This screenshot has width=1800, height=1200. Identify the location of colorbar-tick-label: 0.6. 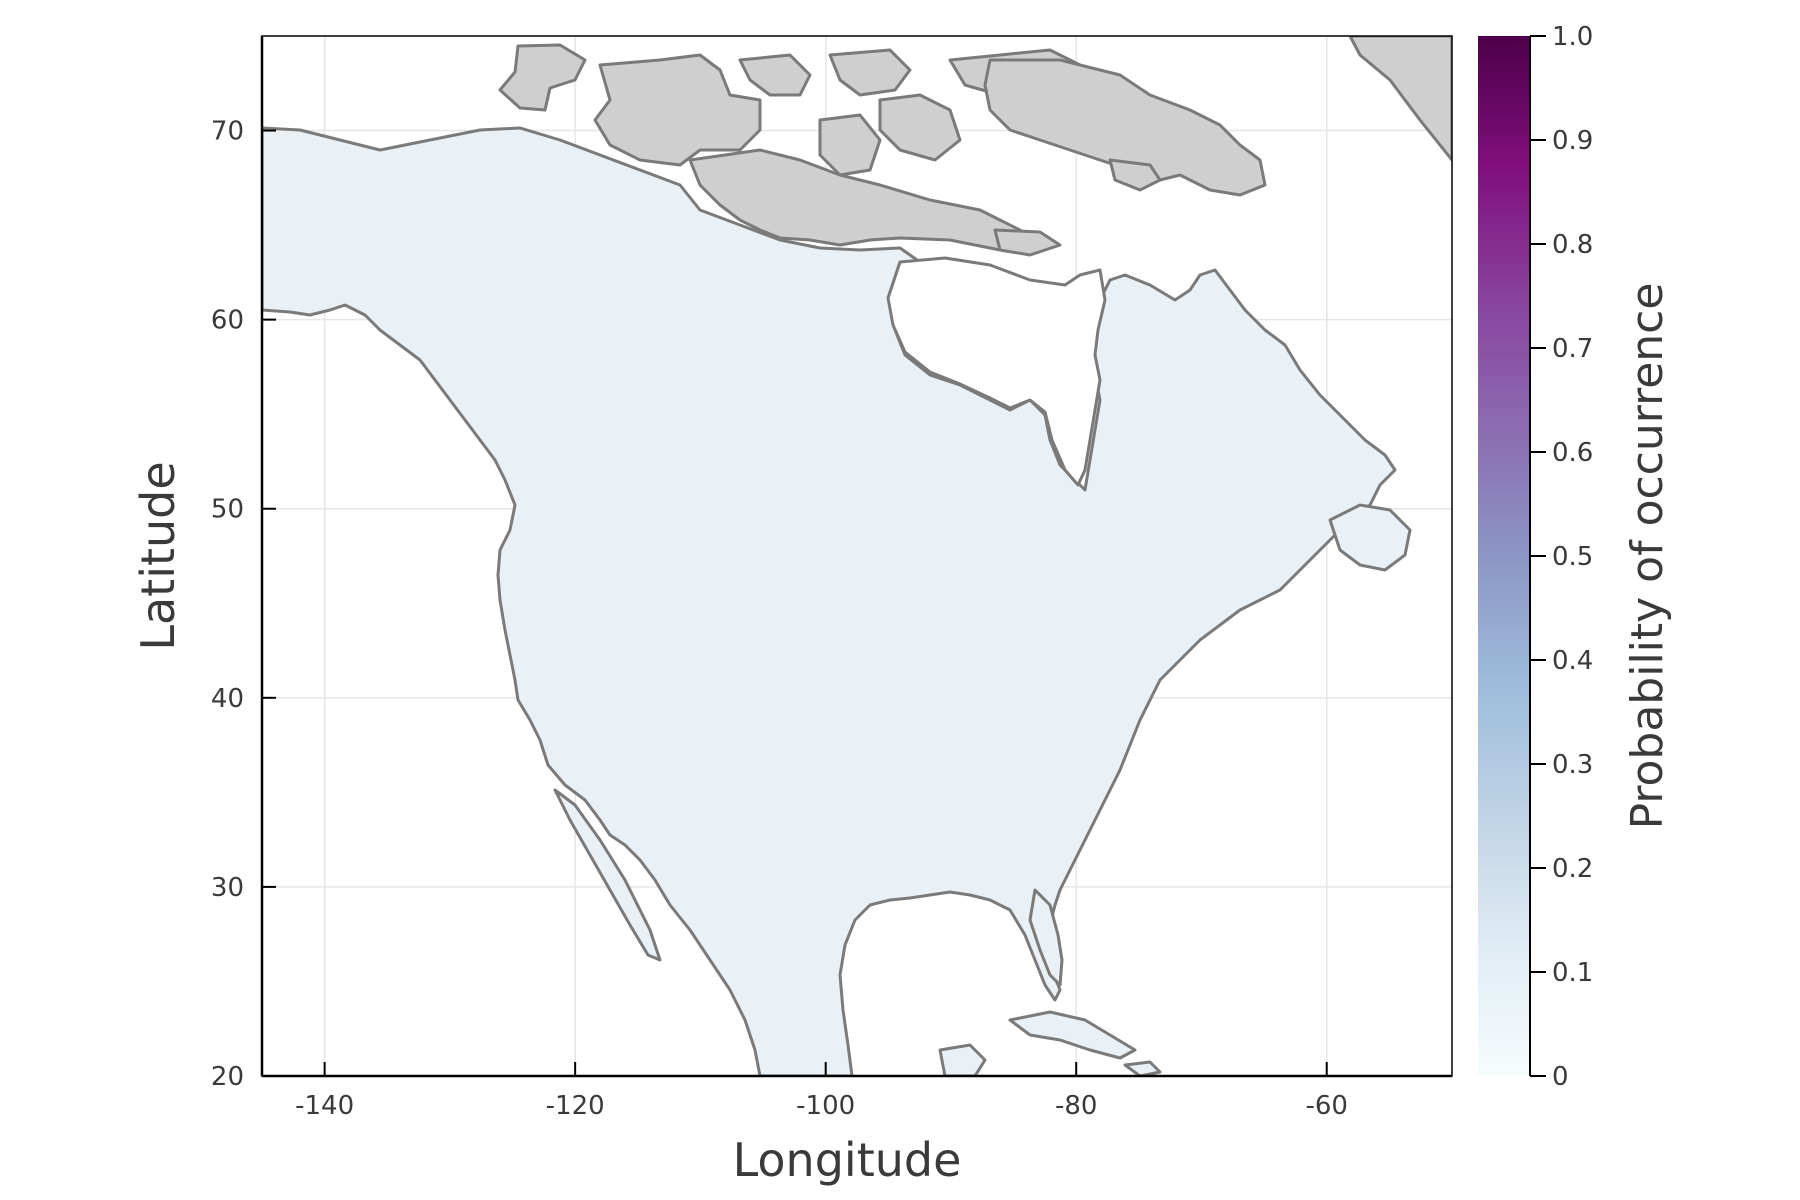
(1572, 453).